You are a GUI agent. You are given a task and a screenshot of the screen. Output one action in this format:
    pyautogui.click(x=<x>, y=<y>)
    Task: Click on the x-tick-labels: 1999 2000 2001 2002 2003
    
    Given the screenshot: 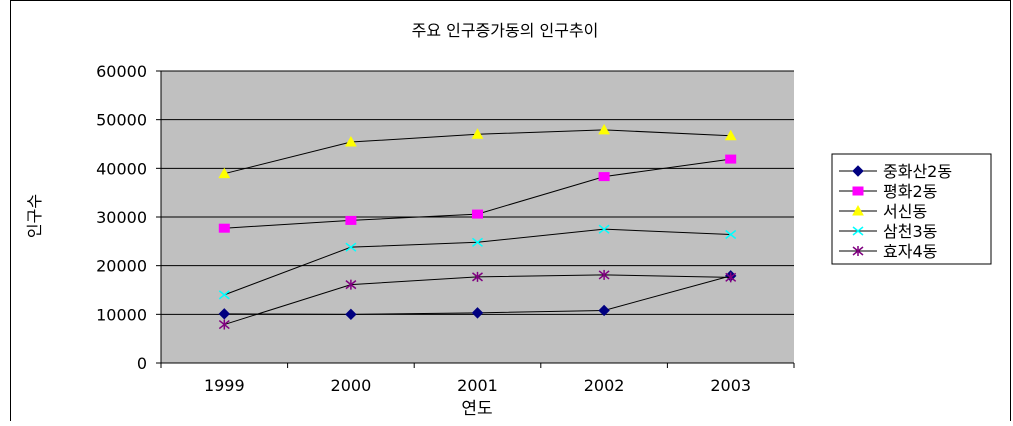 What is the action you would take?
    pyautogui.click(x=477, y=385)
    